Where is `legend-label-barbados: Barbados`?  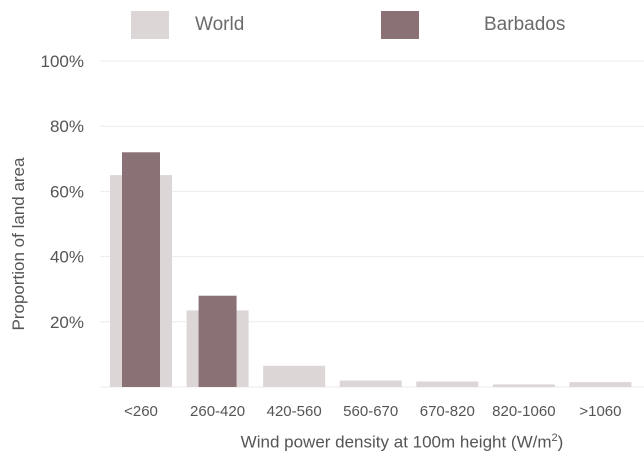
legend-label-barbados: Barbados is located at coordinates (525, 24).